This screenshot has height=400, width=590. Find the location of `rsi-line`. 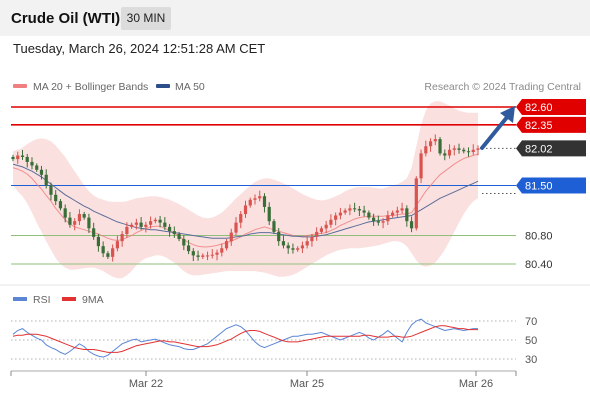

rsi-line is located at coordinates (245, 338).